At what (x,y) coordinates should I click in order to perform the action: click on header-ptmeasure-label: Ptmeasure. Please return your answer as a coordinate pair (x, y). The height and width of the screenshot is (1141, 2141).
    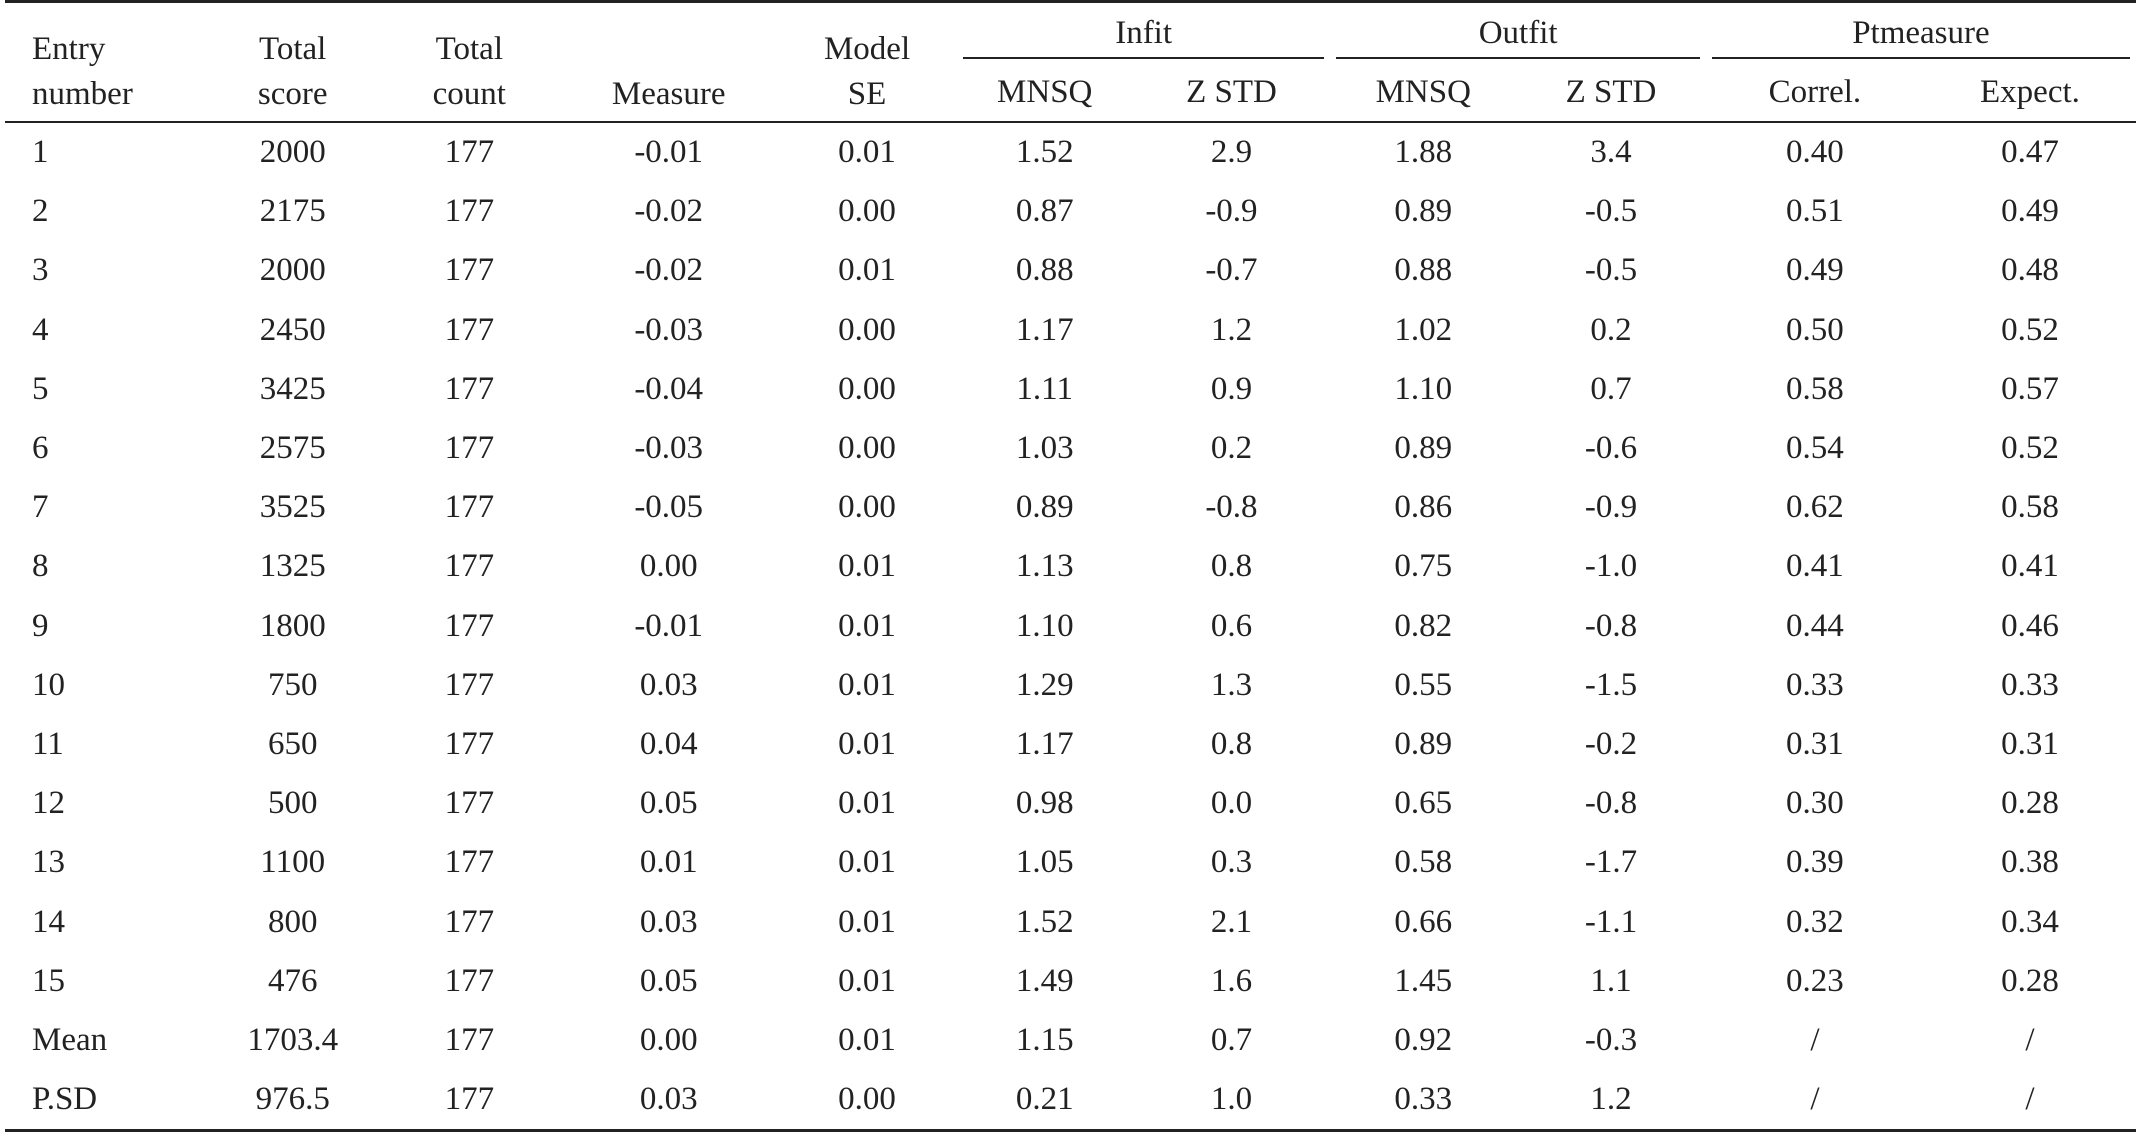
    Looking at the image, I should click on (1920, 36).